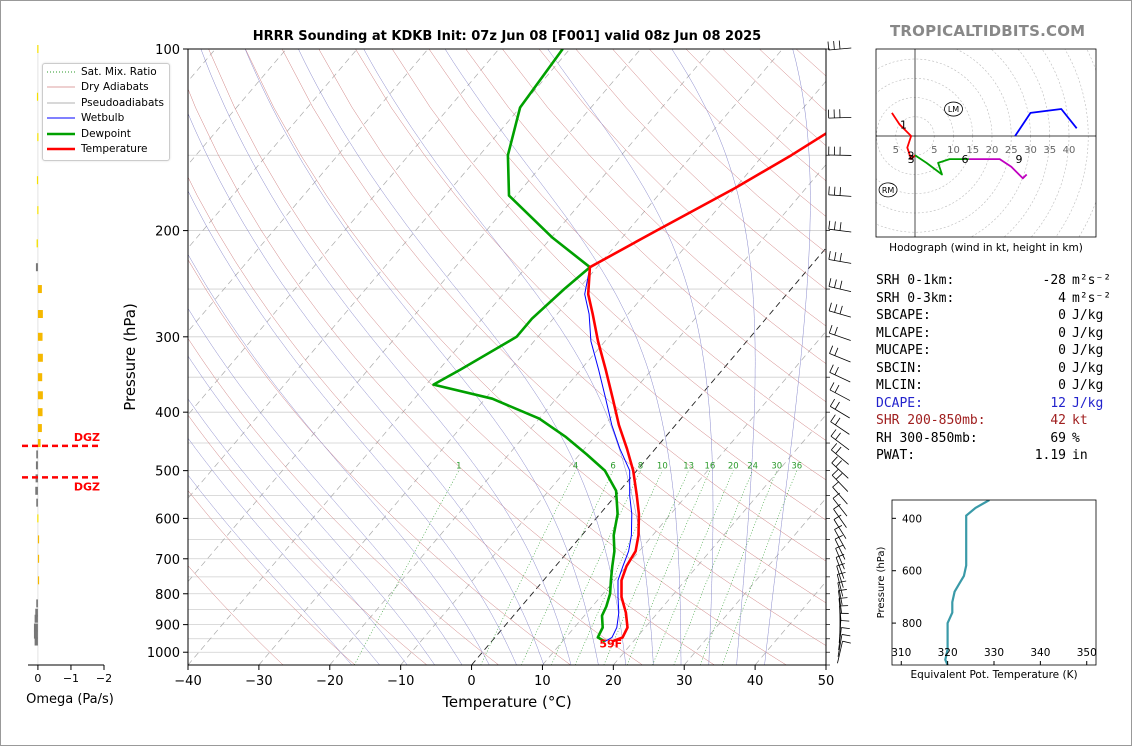 The image size is (1134, 748). Describe the element at coordinates (706, 387) in the screenshot. I see `profile-temperature` at that location.